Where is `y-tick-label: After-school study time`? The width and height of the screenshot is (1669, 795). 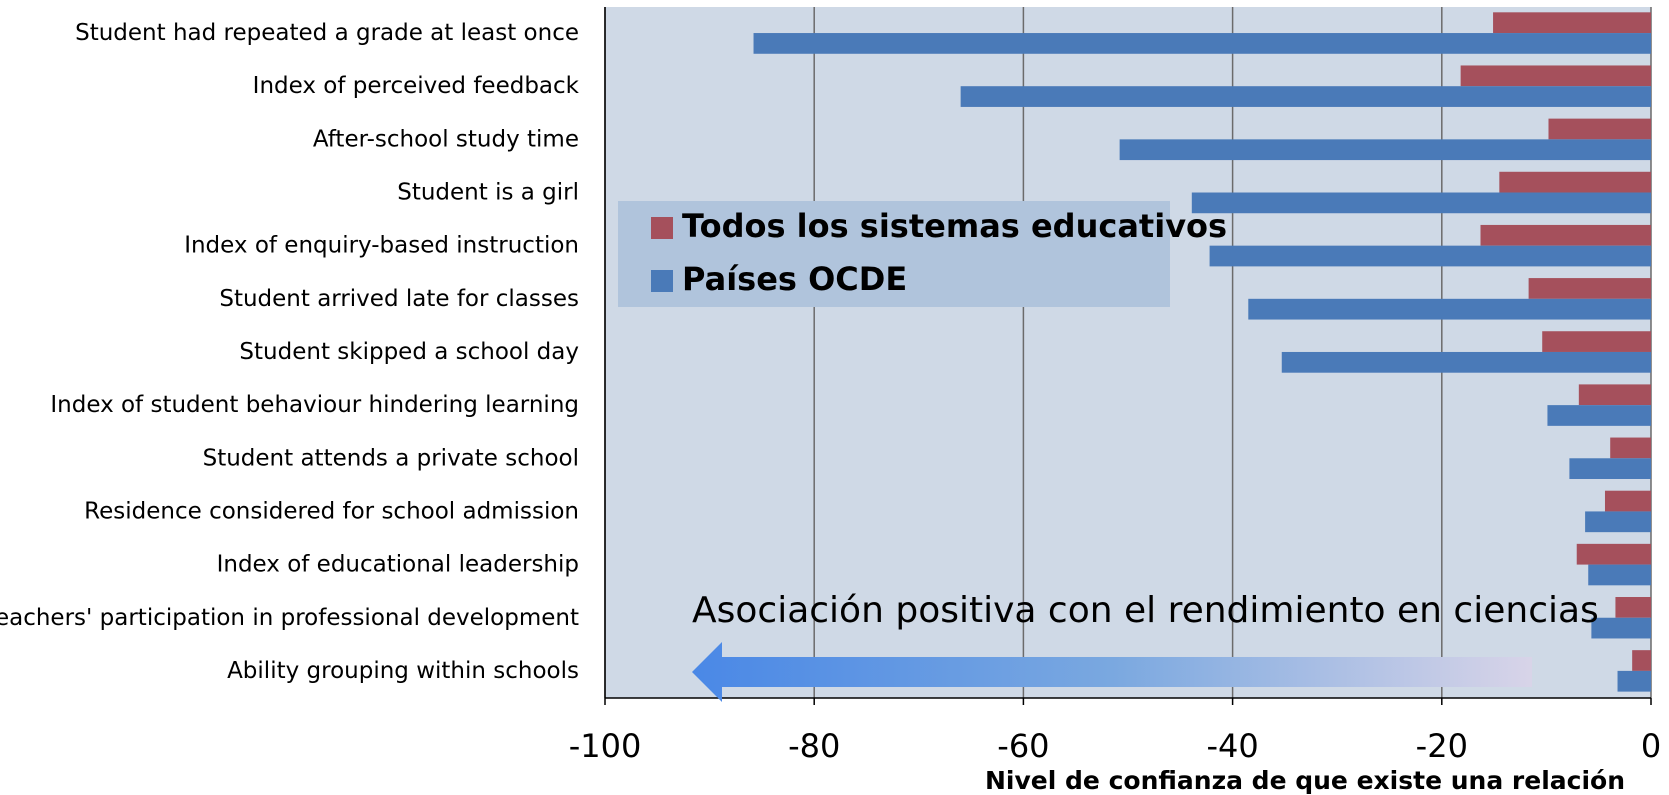
y-tick-label: After-school study time is located at coordinates (446, 139).